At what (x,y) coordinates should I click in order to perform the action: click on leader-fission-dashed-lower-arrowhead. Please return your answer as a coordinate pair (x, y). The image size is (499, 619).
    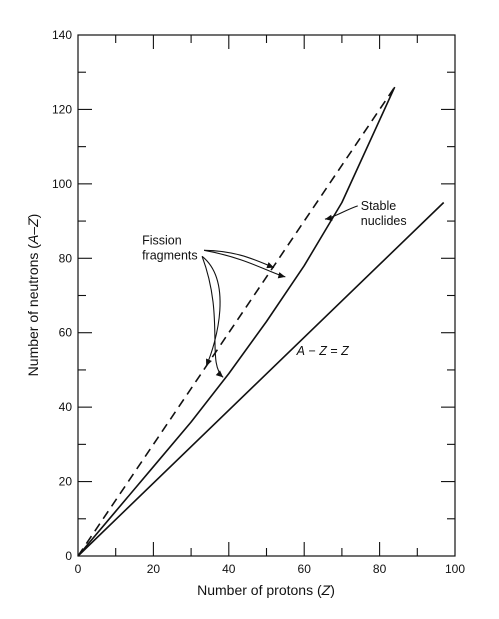
    Looking at the image, I should click on (209, 362).